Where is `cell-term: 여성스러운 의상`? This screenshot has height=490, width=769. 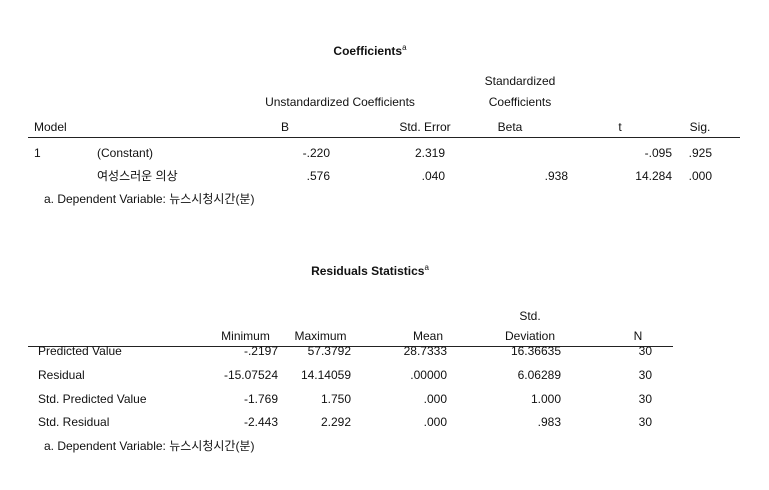
cell-term: 여성스러운 의상 is located at coordinates (137, 176).